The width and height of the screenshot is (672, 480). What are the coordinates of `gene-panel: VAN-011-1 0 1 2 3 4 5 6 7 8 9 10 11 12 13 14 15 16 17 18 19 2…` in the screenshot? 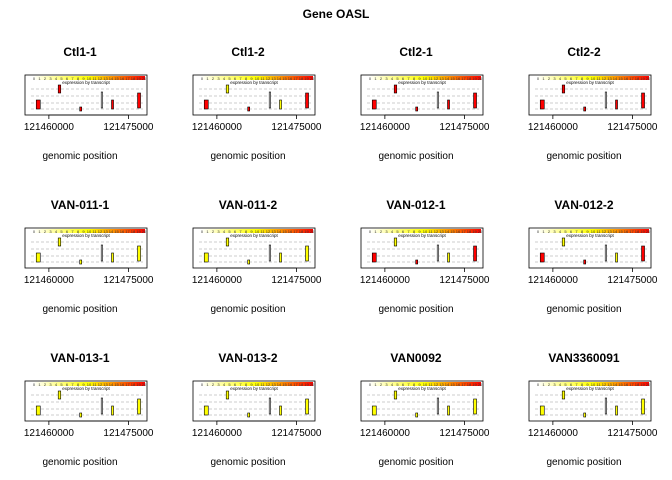 It's located at (80, 256).